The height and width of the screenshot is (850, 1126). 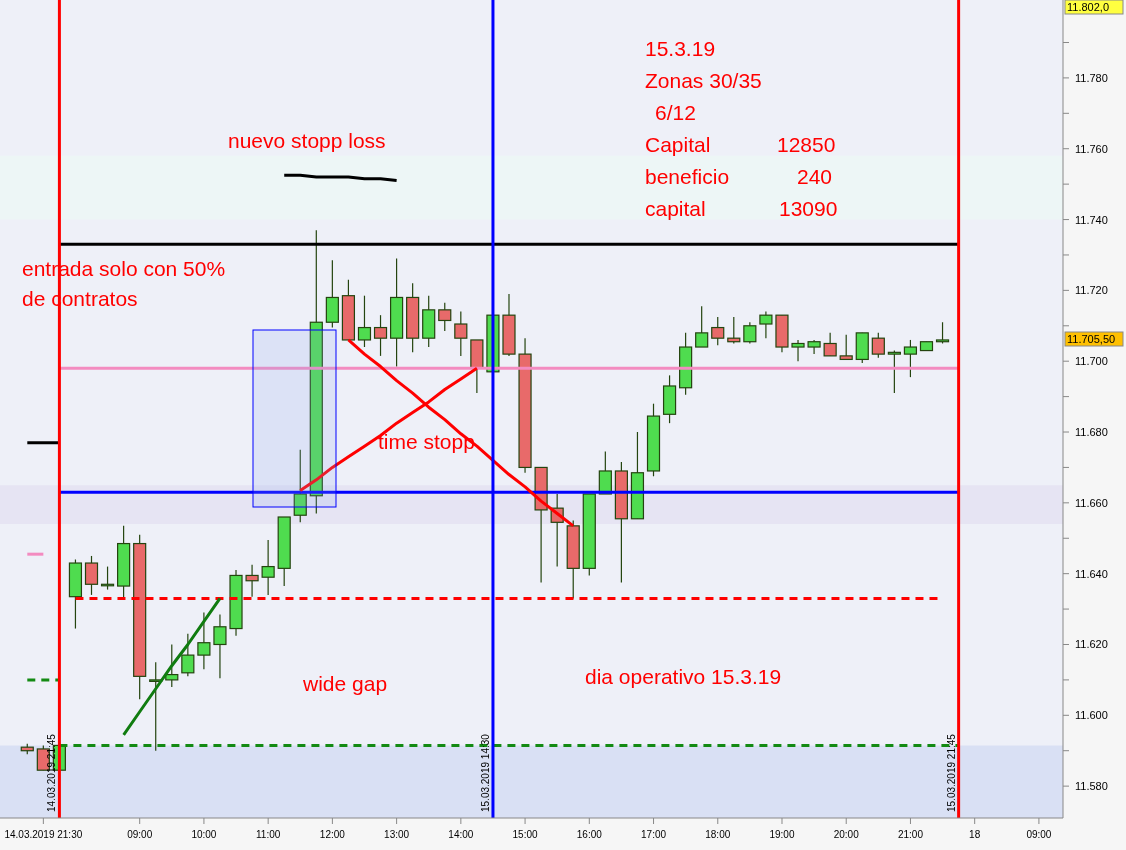 What do you see at coordinates (525, 834) in the screenshot?
I see `x-tick-label: 15:00` at bounding box center [525, 834].